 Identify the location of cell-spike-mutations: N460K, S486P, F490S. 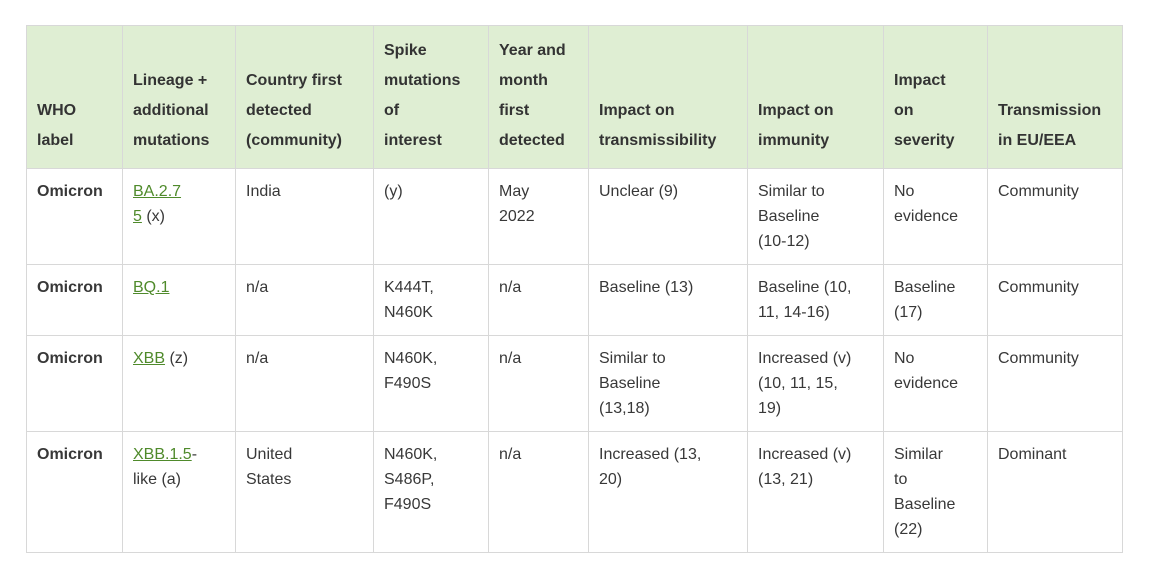
(431, 492).